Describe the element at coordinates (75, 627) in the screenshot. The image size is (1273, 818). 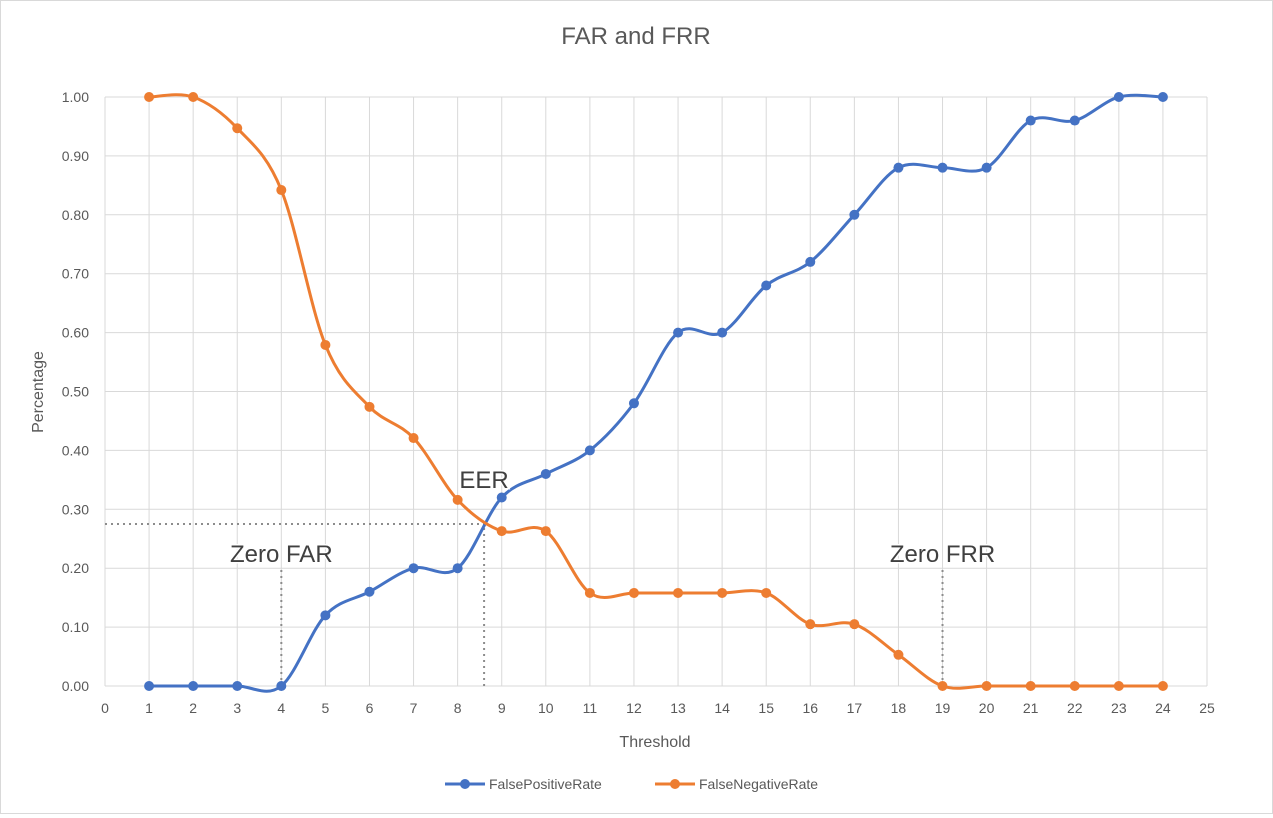
I see `y-tick-label: 0.10` at that location.